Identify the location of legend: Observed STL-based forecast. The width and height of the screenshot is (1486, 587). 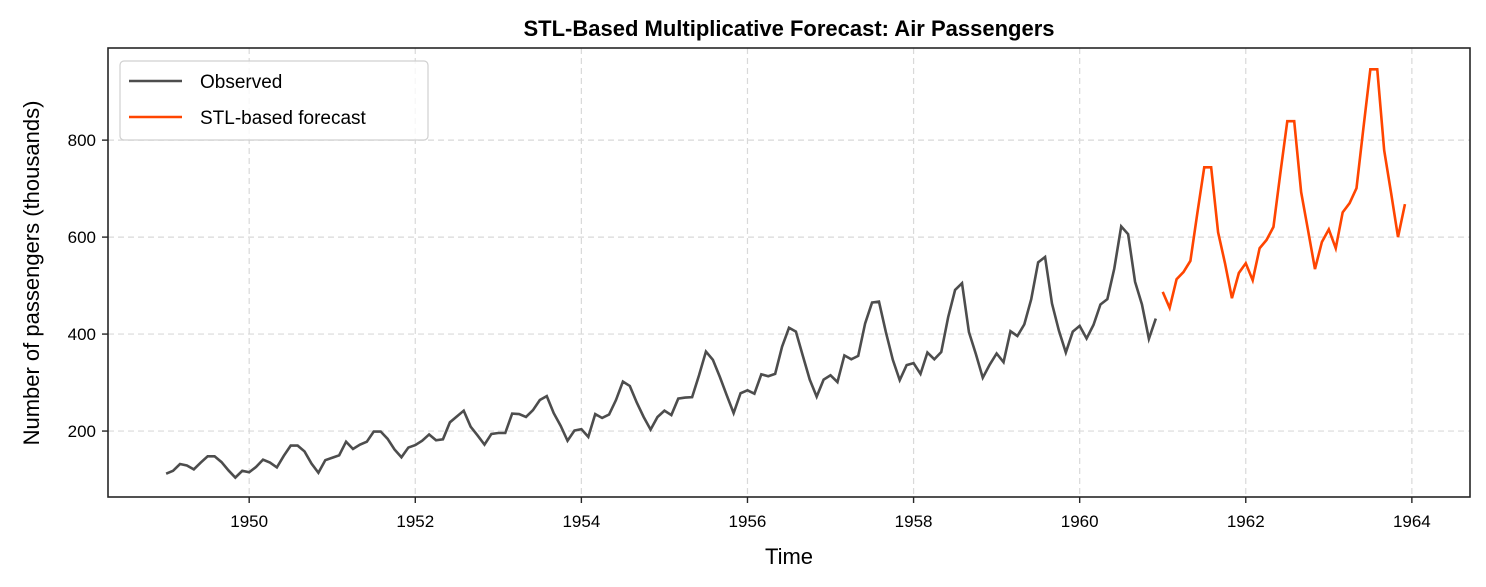
(274, 100).